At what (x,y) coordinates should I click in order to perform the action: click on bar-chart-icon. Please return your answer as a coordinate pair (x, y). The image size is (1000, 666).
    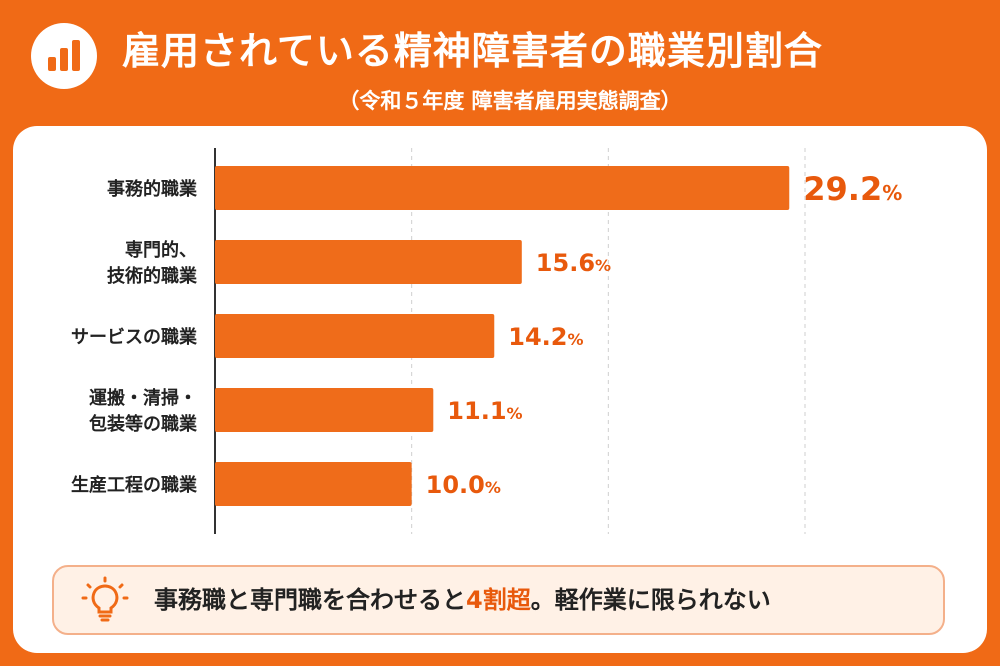
    Looking at the image, I should click on (64, 56).